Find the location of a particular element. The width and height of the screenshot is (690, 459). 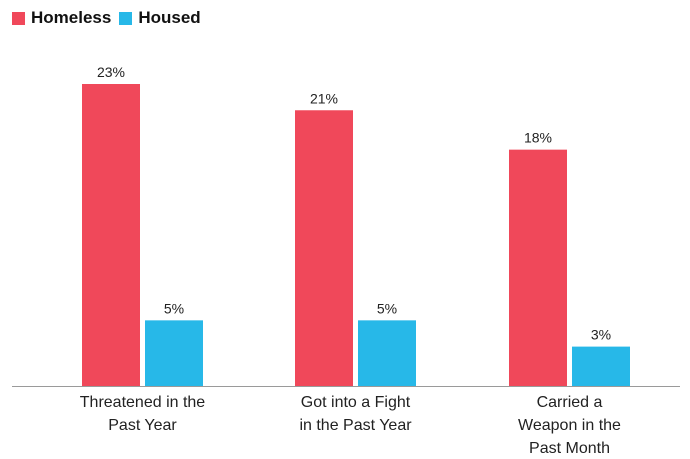

data-label-homeless-1: 23% is located at coordinates (111, 72).